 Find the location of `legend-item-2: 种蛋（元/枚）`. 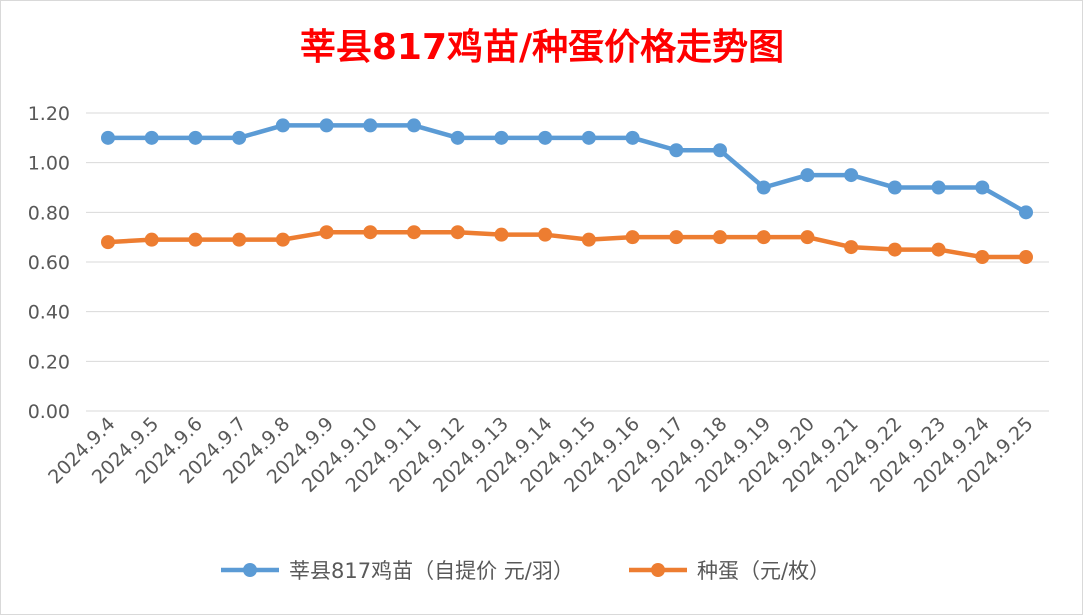

legend-item-2: 种蛋（元/枚） is located at coordinates (729, 571).